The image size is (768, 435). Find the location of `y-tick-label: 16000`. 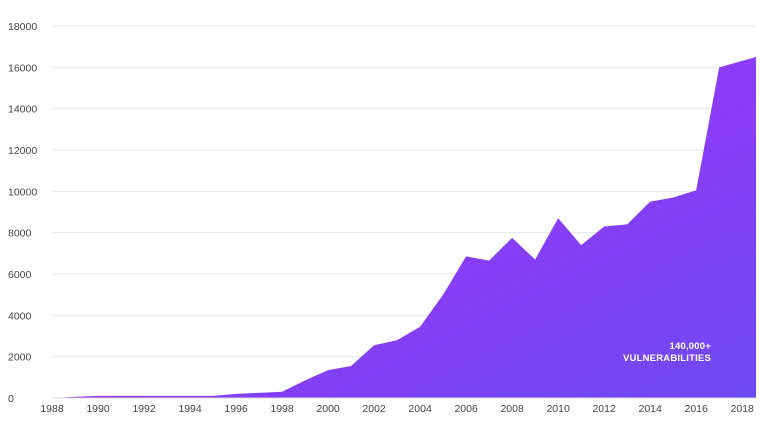

y-tick-label: 16000 is located at coordinates (22, 68).